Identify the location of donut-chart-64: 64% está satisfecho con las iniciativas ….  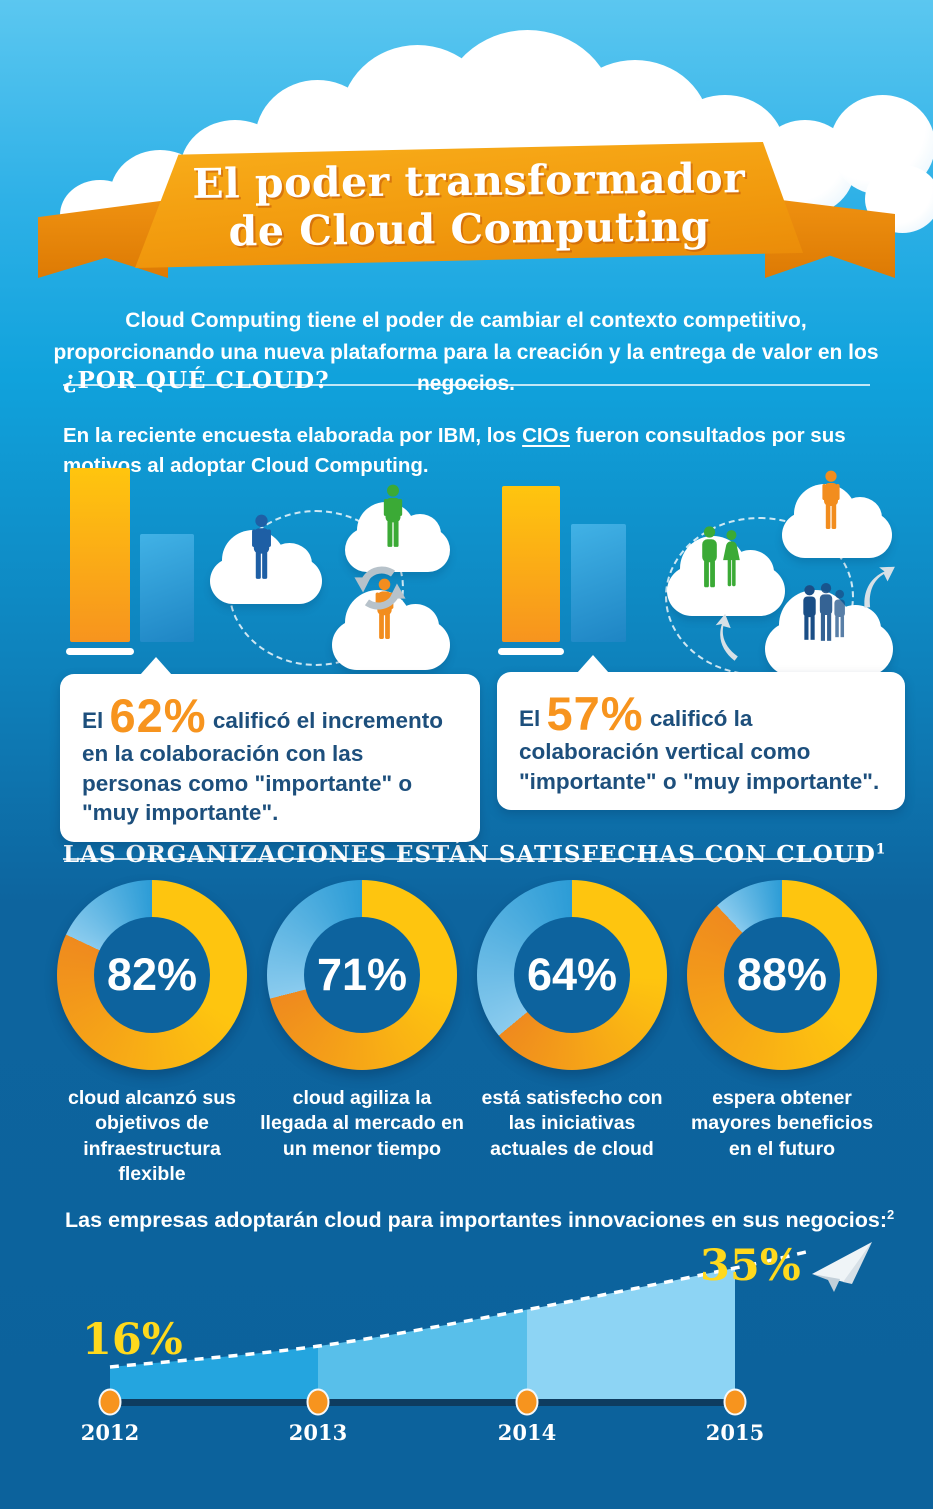
(572, 1021).